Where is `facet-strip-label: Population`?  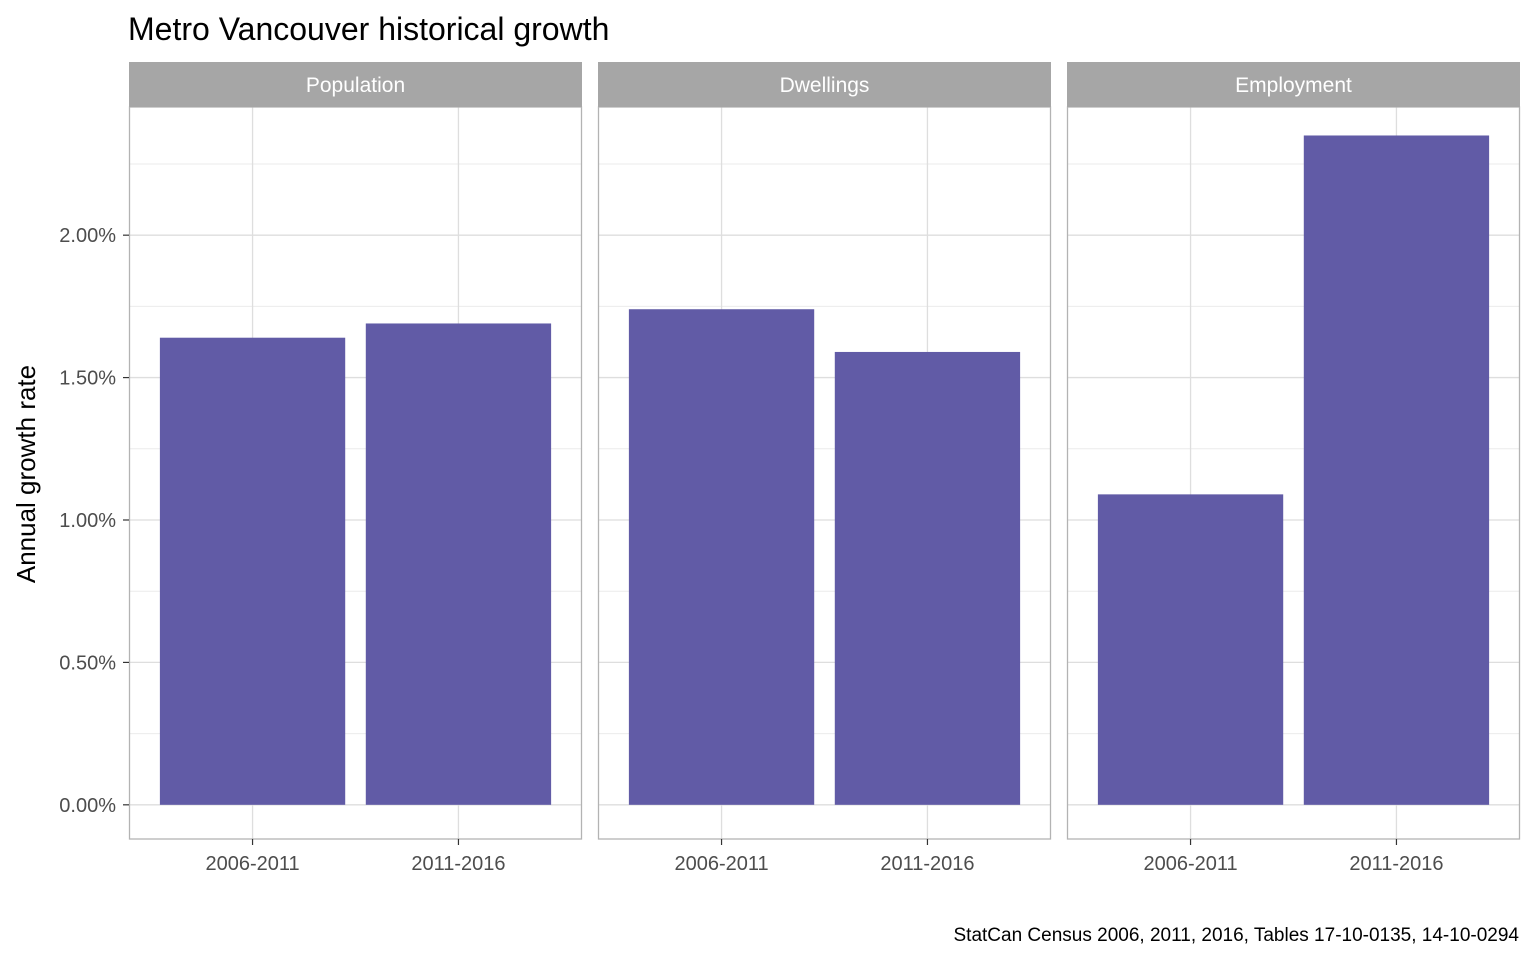
facet-strip-label: Population is located at coordinates (355, 85).